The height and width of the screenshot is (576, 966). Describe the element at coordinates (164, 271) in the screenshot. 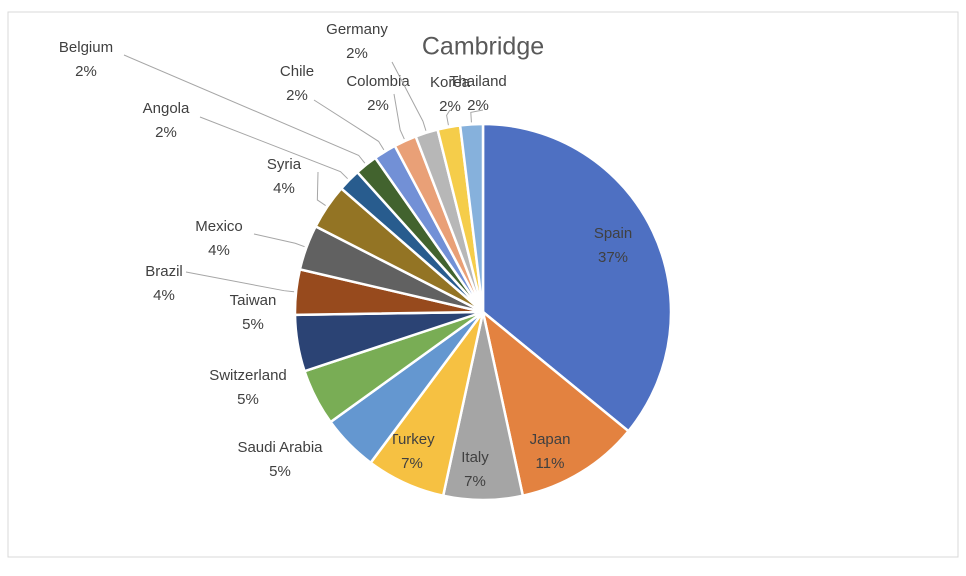

I see `slice-label: Brazil` at that location.